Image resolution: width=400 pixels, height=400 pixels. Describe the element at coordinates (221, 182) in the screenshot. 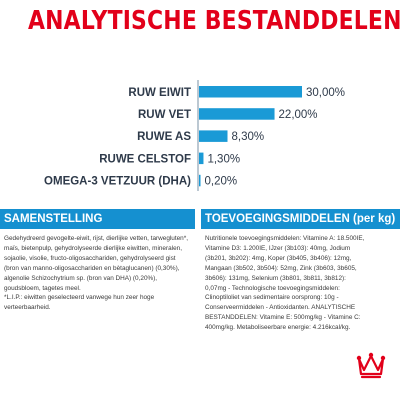

I see `value-label: 0,20%` at that location.